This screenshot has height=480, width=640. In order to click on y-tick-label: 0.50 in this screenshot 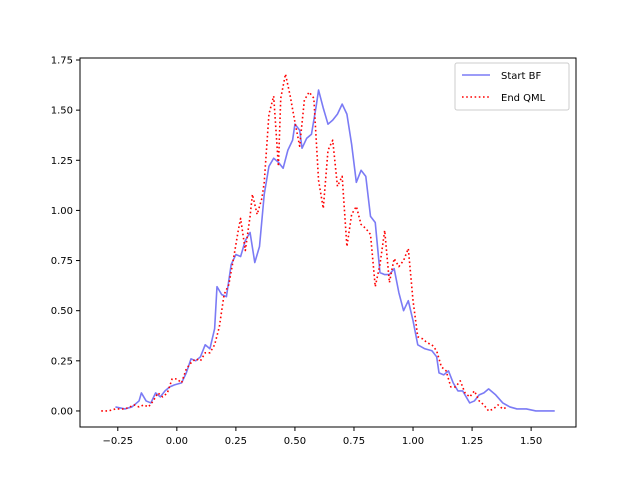, I will do `click(62, 311)`.